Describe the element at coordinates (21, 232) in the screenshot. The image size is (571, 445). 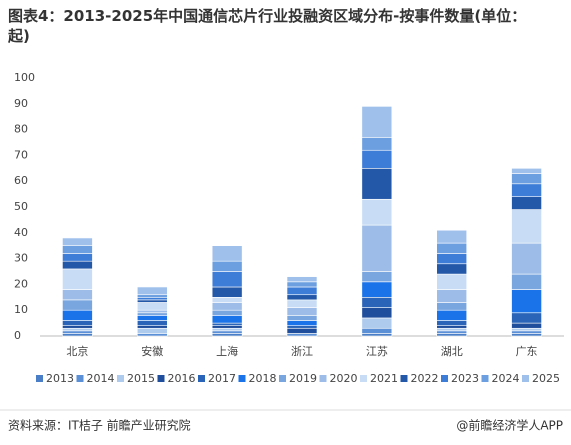
I see `y-tick-label: 40` at that location.